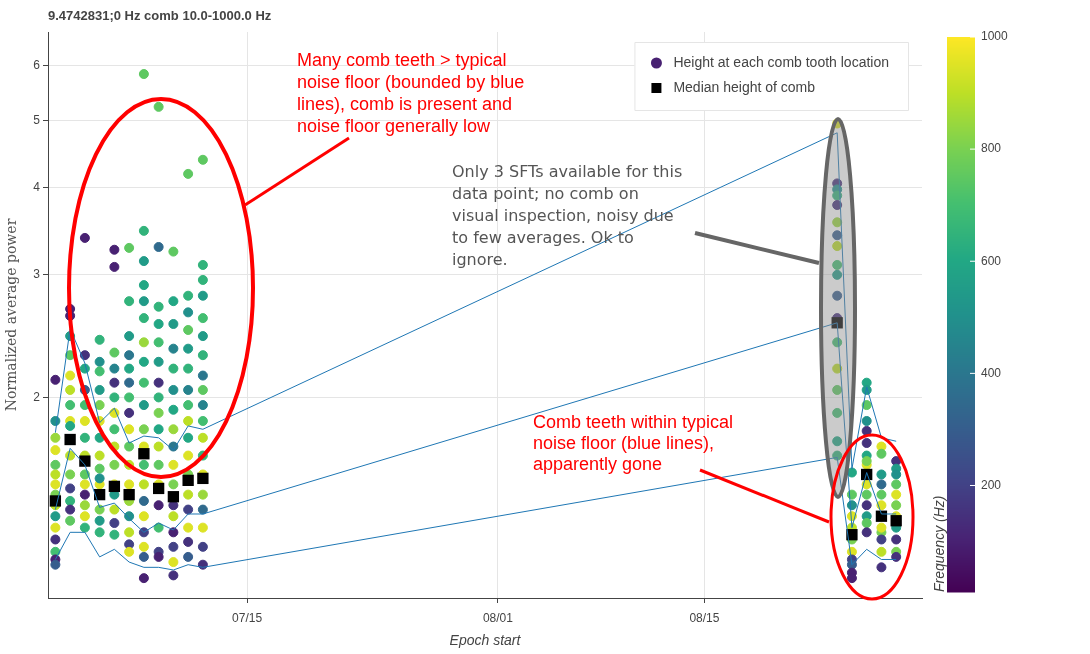 This screenshot has height=654, width=1090. What do you see at coordinates (991, 148) in the screenshot?
I see `color-bar-label: 800` at bounding box center [991, 148].